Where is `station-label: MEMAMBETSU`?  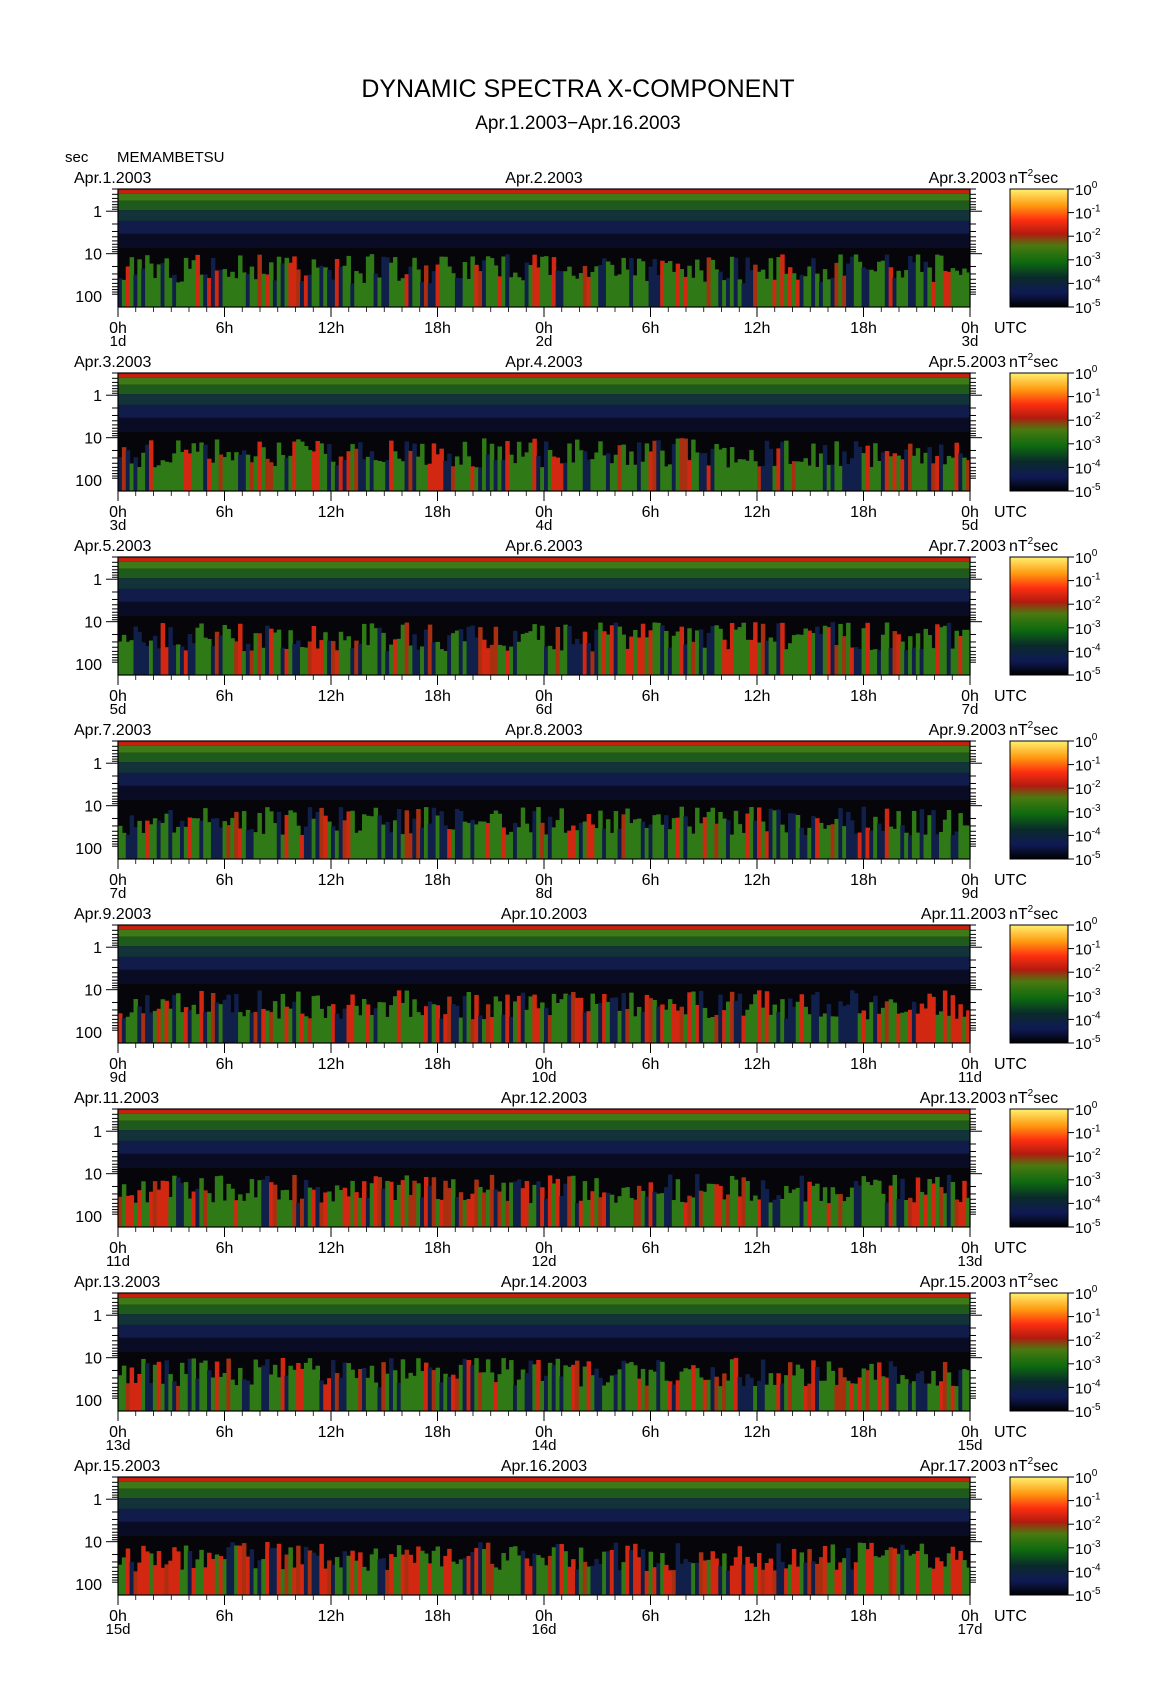 station-label: MEMAMBETSU is located at coordinates (171, 157).